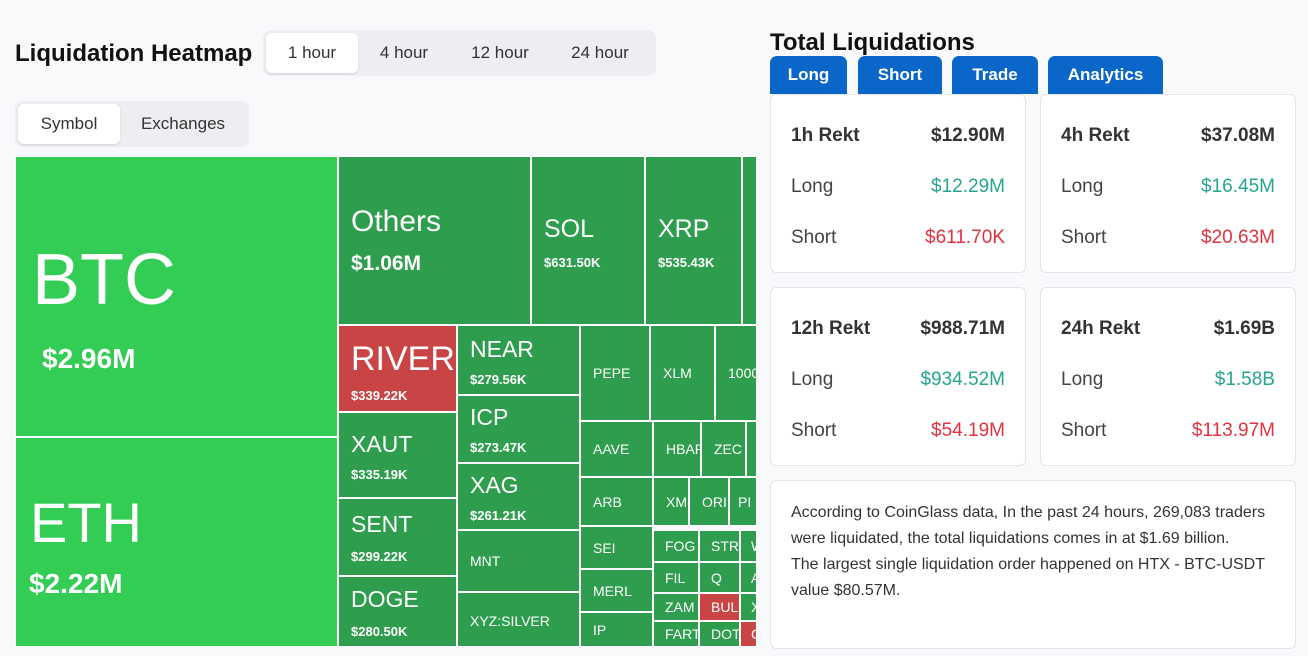 This screenshot has height=656, width=1308. I want to click on heatmap-tile: XAUT $335.19K, so click(397, 455).